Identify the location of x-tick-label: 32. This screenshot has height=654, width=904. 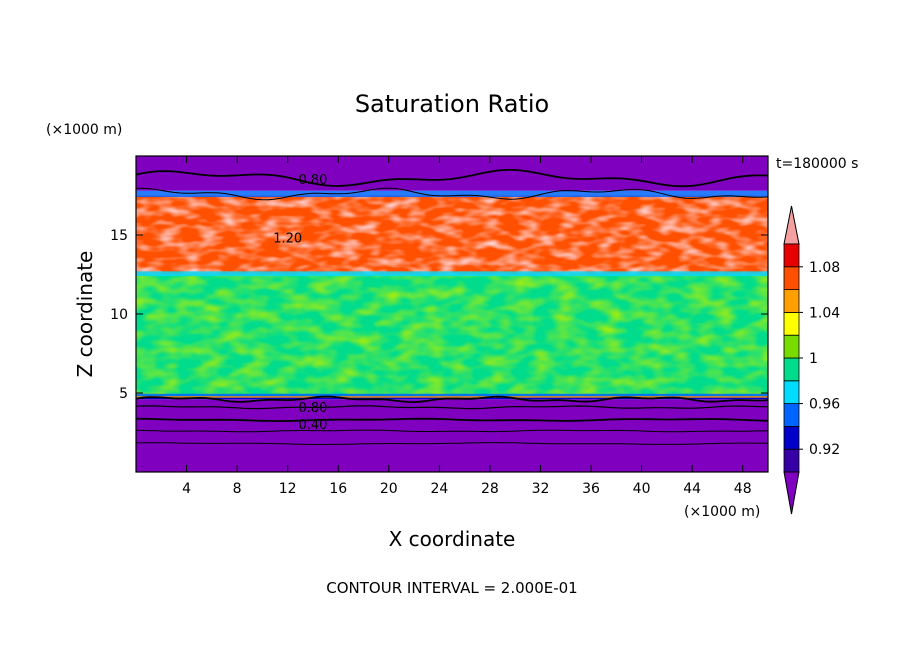
(541, 489).